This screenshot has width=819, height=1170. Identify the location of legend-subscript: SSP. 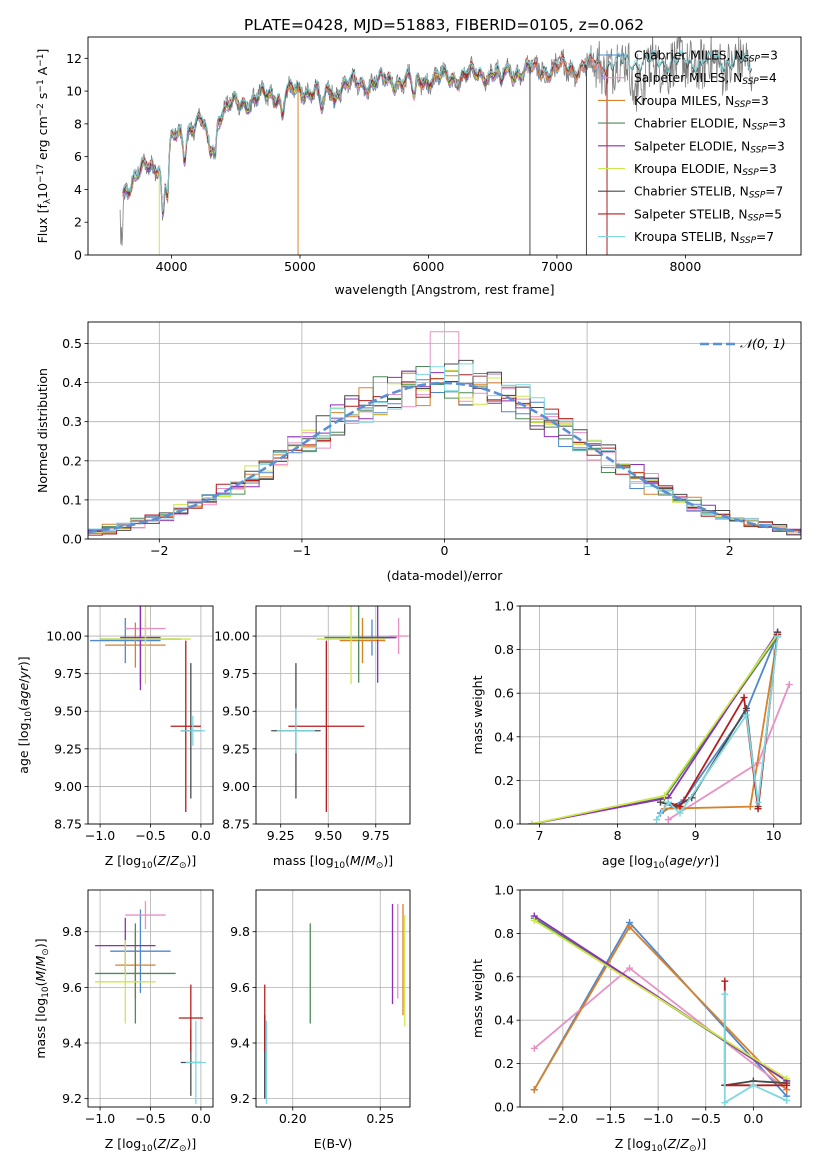
(748, 241).